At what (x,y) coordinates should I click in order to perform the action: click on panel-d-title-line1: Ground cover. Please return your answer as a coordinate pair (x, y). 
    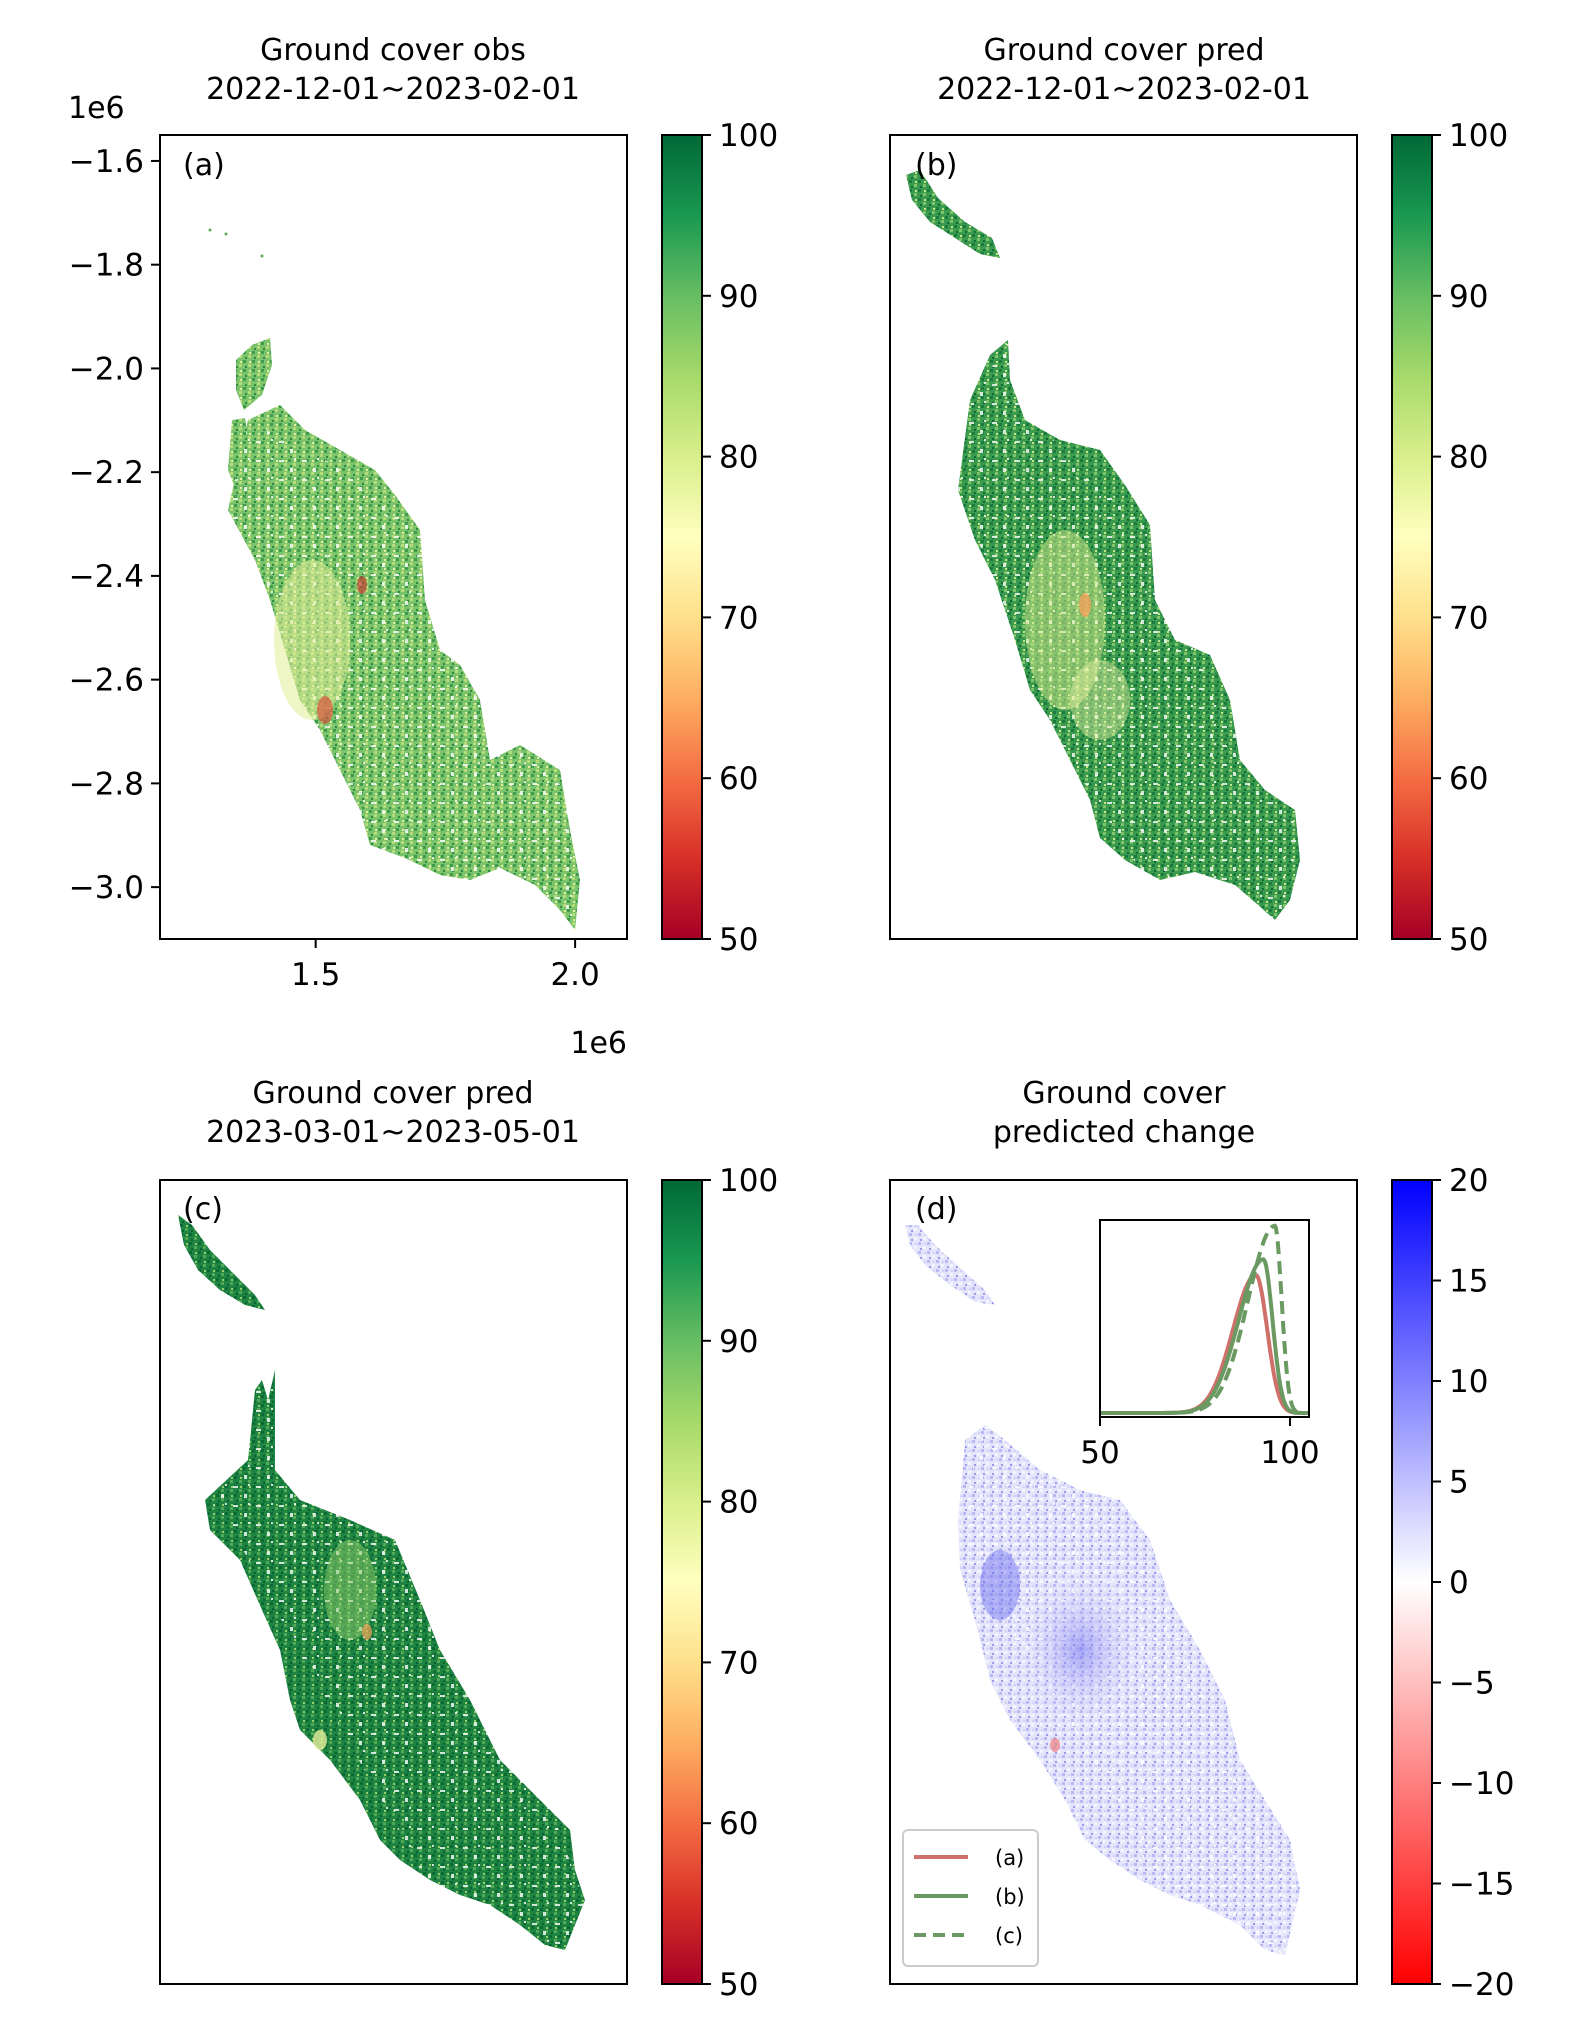
    Looking at the image, I should click on (1124, 1093).